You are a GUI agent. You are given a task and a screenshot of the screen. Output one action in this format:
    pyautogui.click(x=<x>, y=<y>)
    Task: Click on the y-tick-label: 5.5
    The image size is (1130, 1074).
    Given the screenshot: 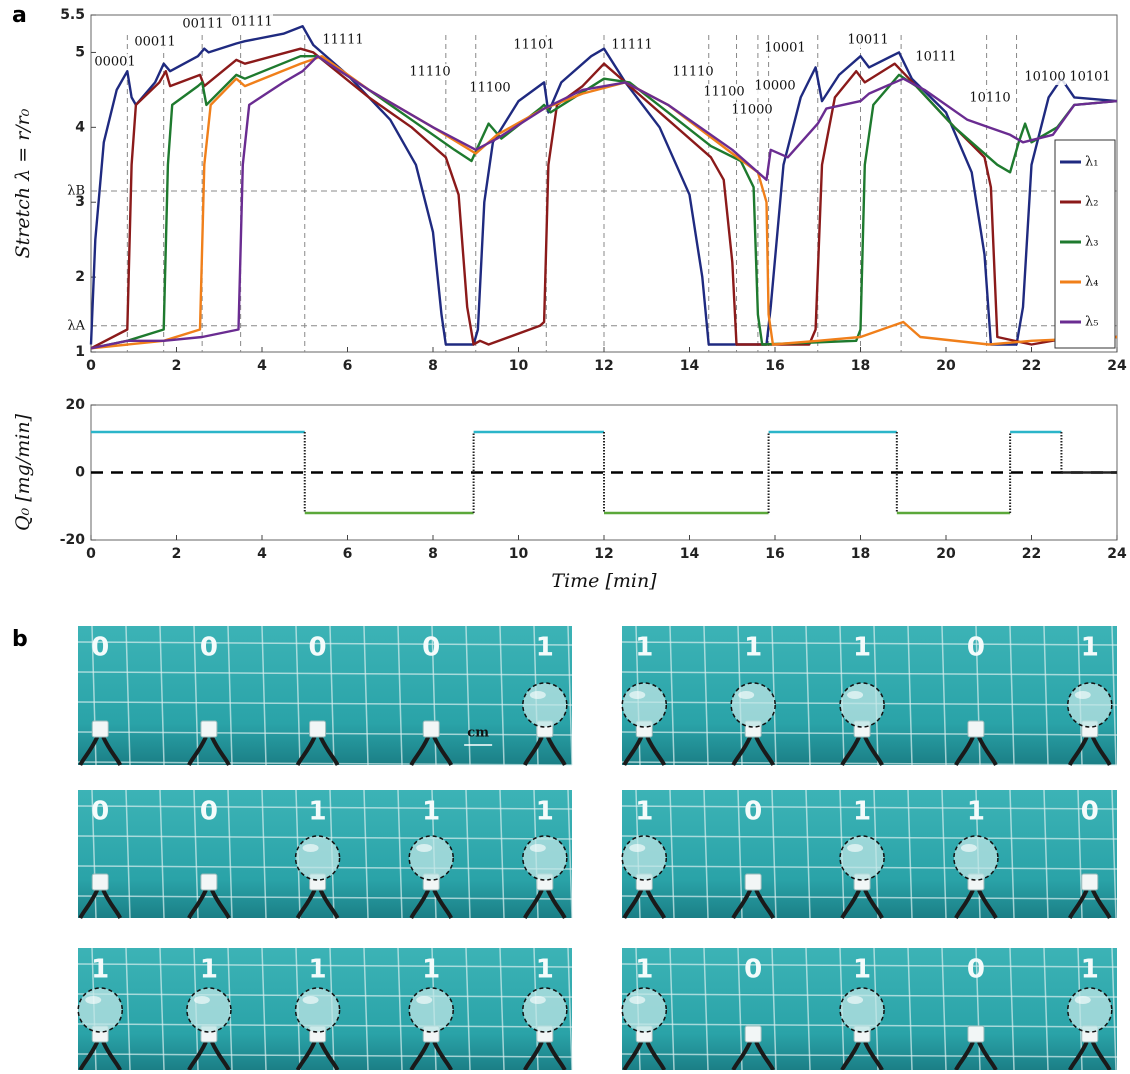 What is the action you would take?
    pyautogui.click(x=72, y=15)
    